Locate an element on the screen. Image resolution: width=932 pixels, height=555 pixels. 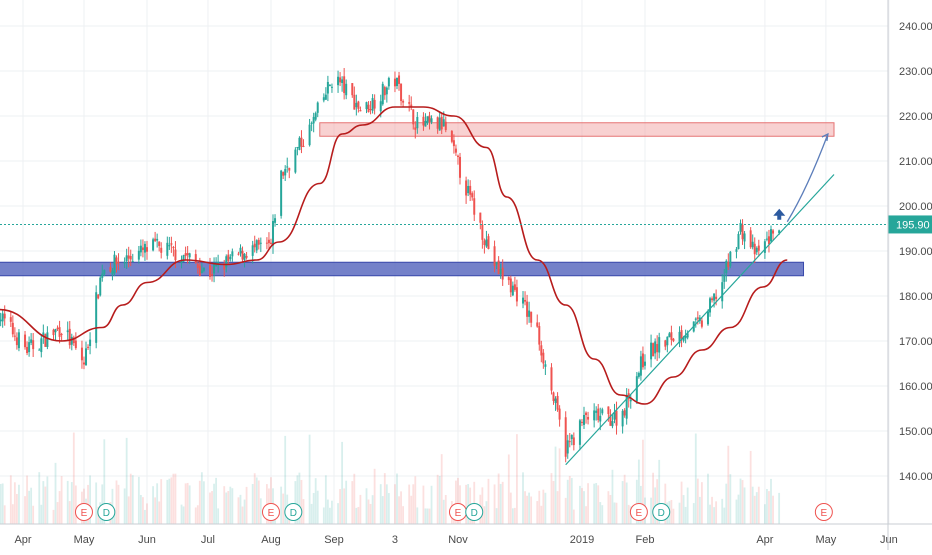
last-price-label: 195.90 is located at coordinates (913, 225).